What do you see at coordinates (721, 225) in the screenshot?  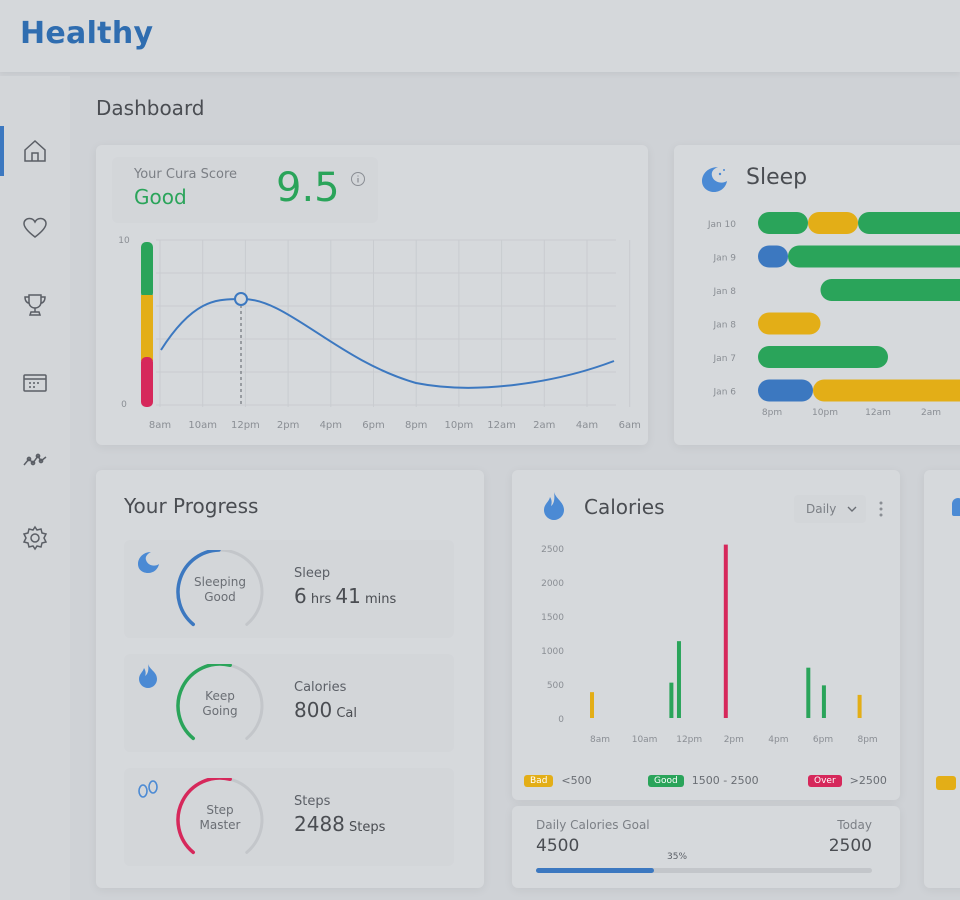 I see `sleep-row-label: Jan 10` at bounding box center [721, 225].